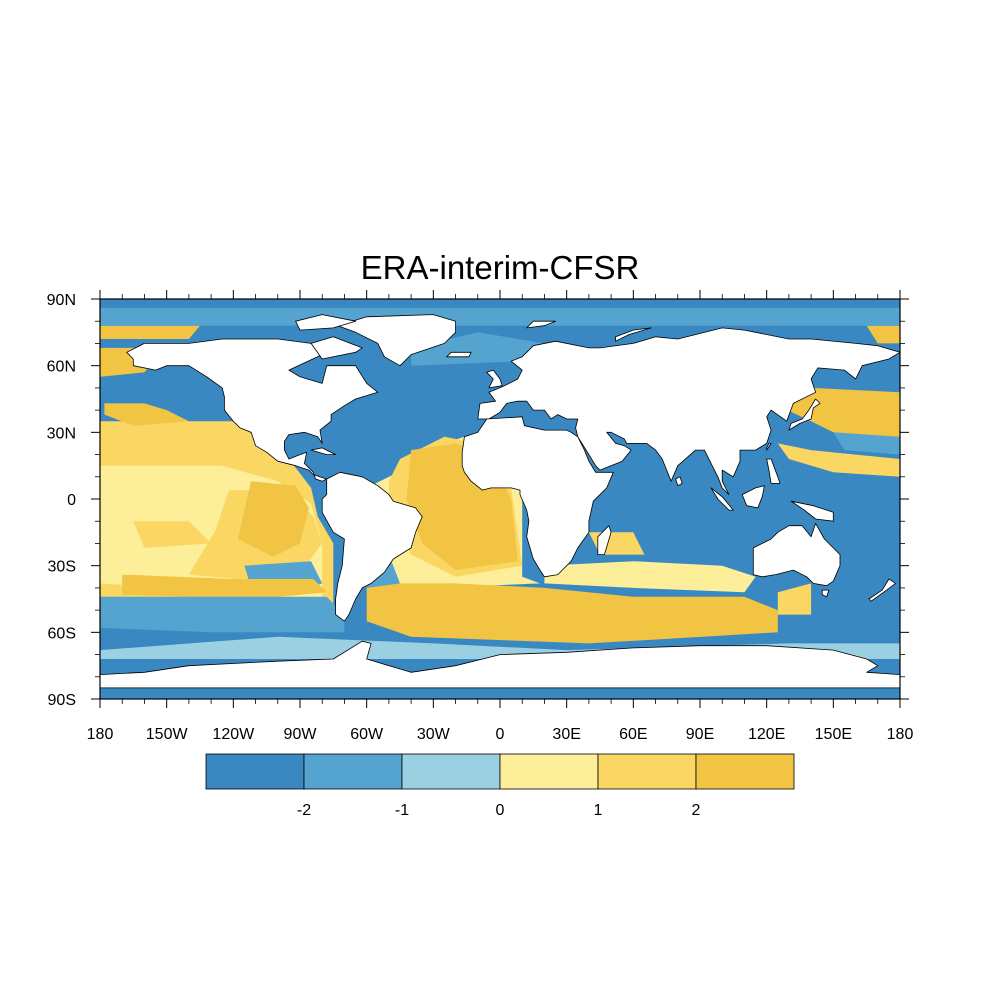 Image resolution: width=1000 pixels, height=1000 pixels. Describe the element at coordinates (598, 810) in the screenshot. I see `colorbar-label: 1` at that location.